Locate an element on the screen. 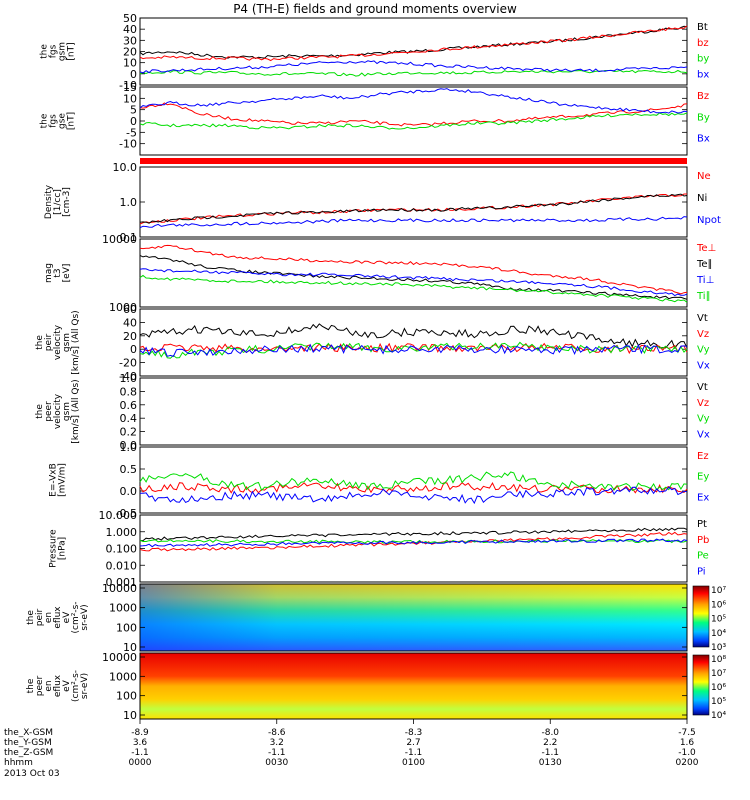 Image resolution: width=750 pixels, height=800 pixels. y-tick-label: -10 is located at coordinates (128, 85).